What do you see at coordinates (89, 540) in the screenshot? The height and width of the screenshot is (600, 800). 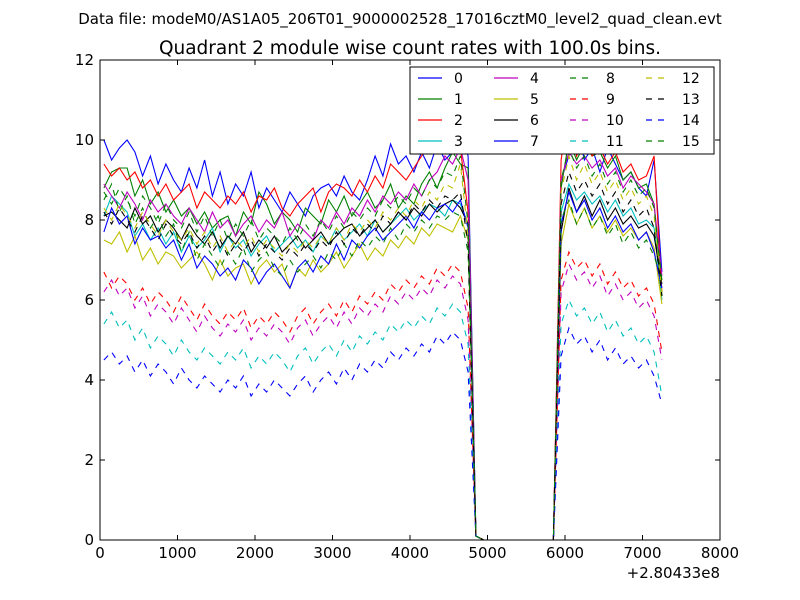 I see `y-tick-label: 0` at bounding box center [89, 540].